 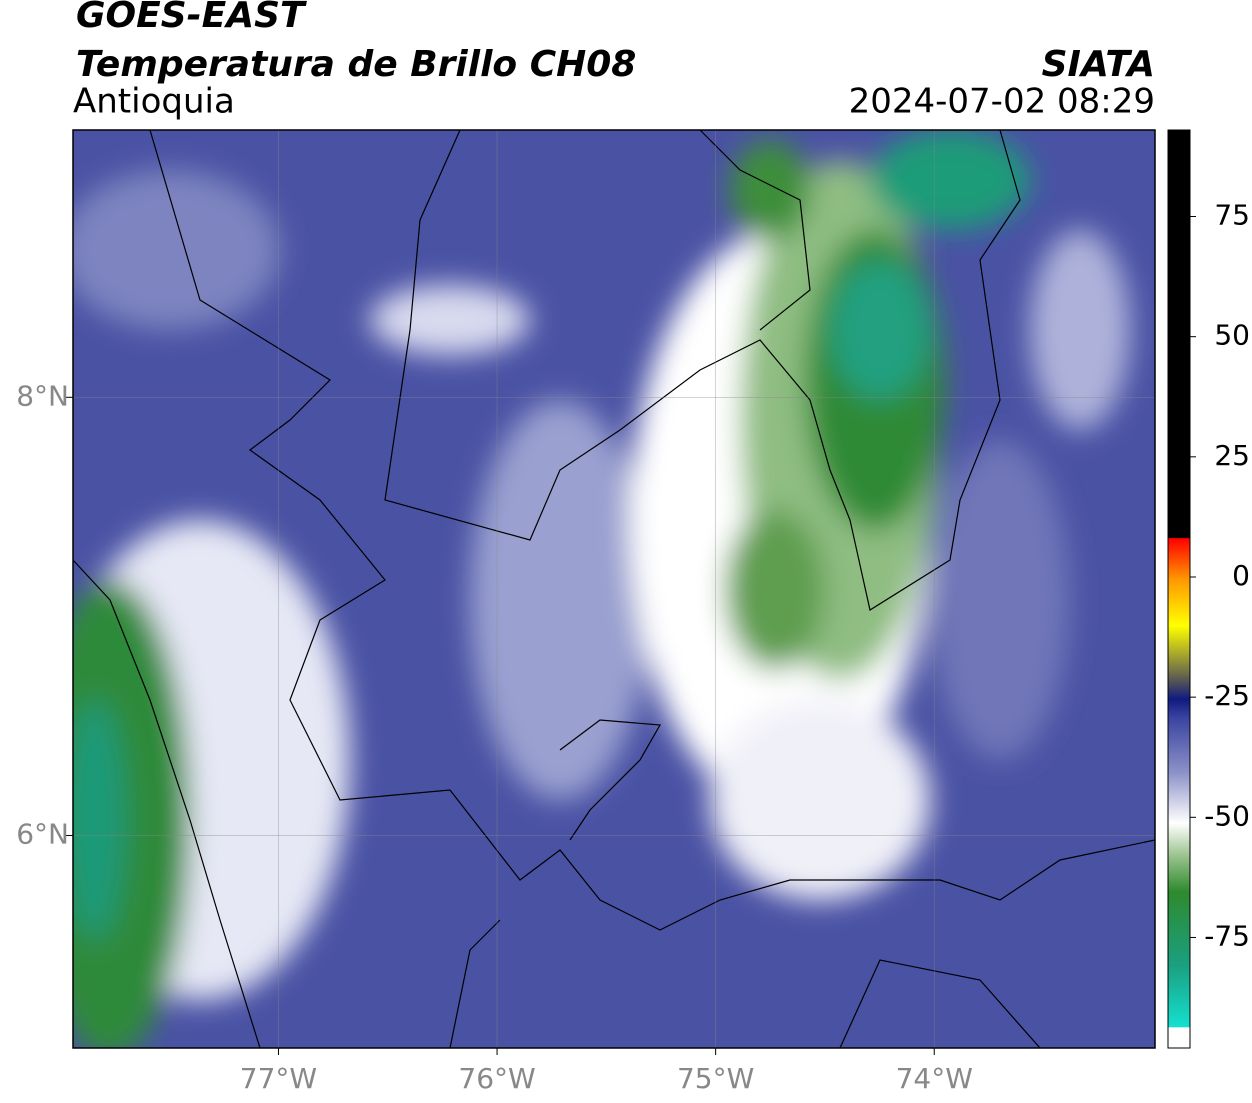 What do you see at coordinates (1179, 589) in the screenshot?
I see `colorbar` at bounding box center [1179, 589].